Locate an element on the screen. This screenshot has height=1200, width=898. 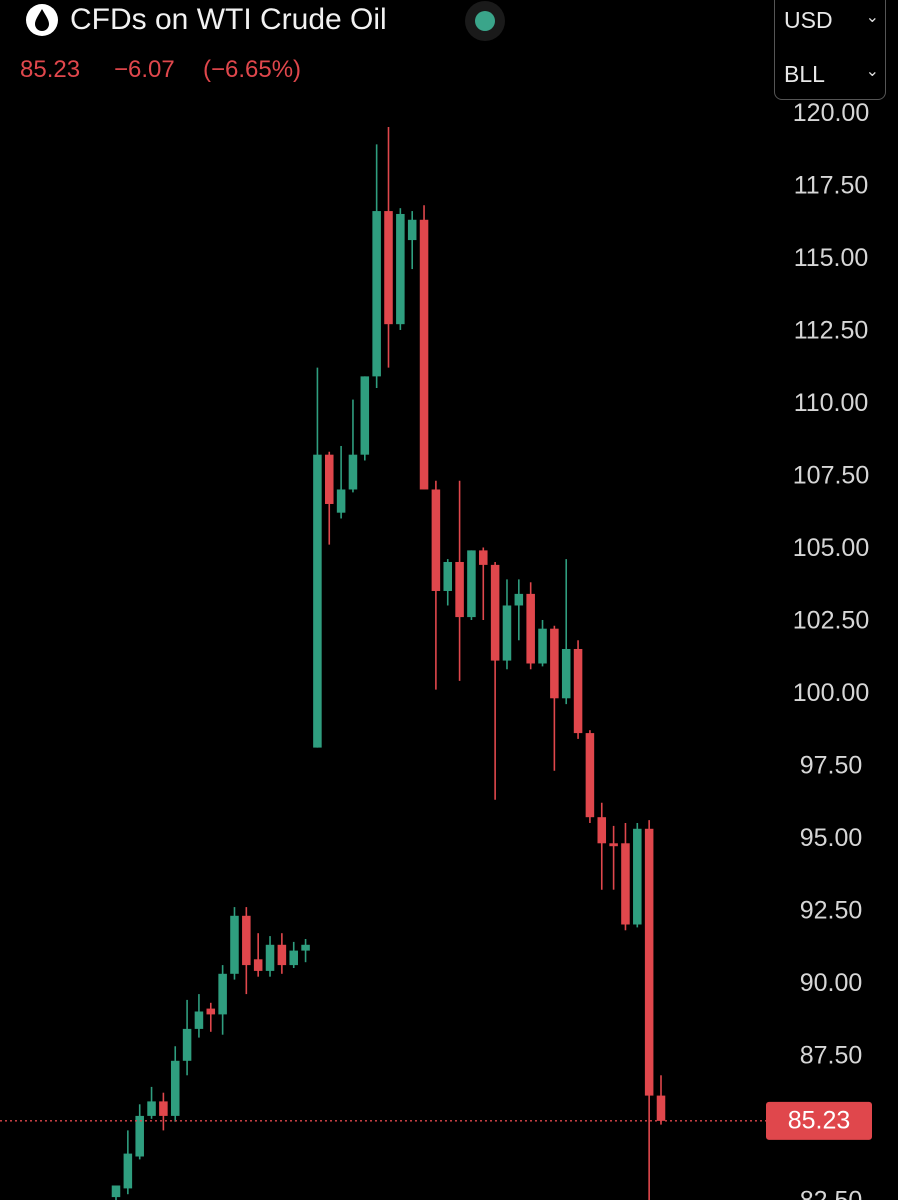
droplet is located at coordinates (42, 20).